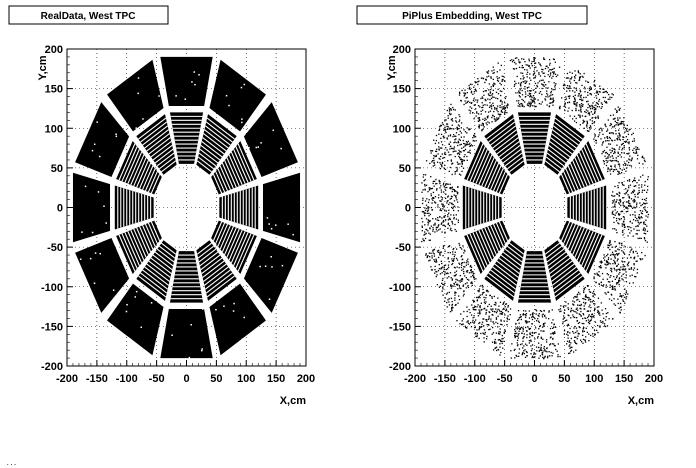 The image size is (696, 468). Describe the element at coordinates (256, 147) in the screenshot. I see `outer-speckle` at that location.